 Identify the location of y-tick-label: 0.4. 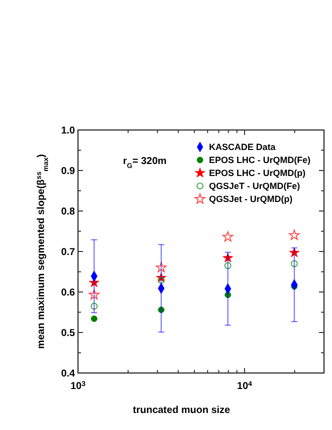
(68, 374).